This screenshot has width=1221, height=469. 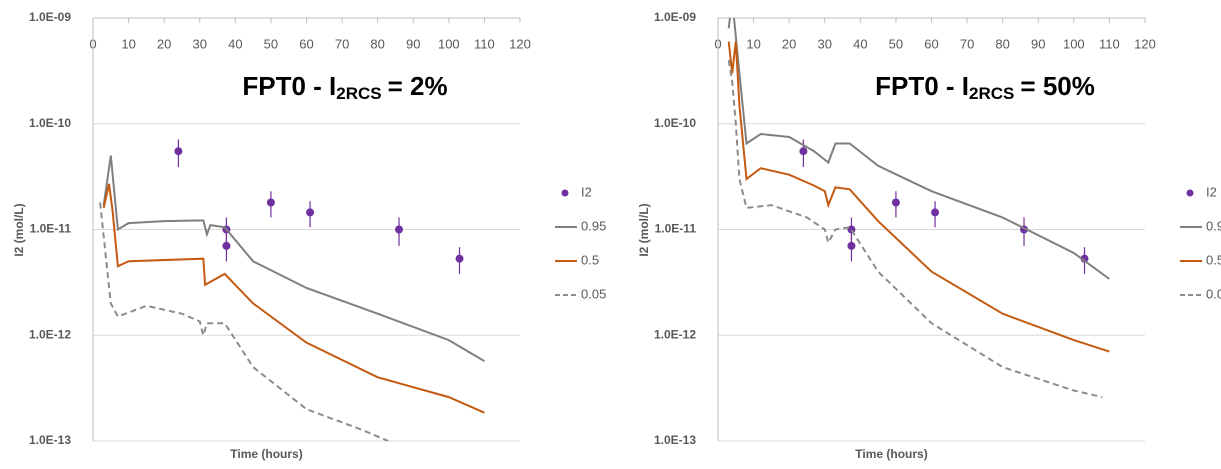 I want to click on title-suffix: = 2%, so click(x=418, y=86).